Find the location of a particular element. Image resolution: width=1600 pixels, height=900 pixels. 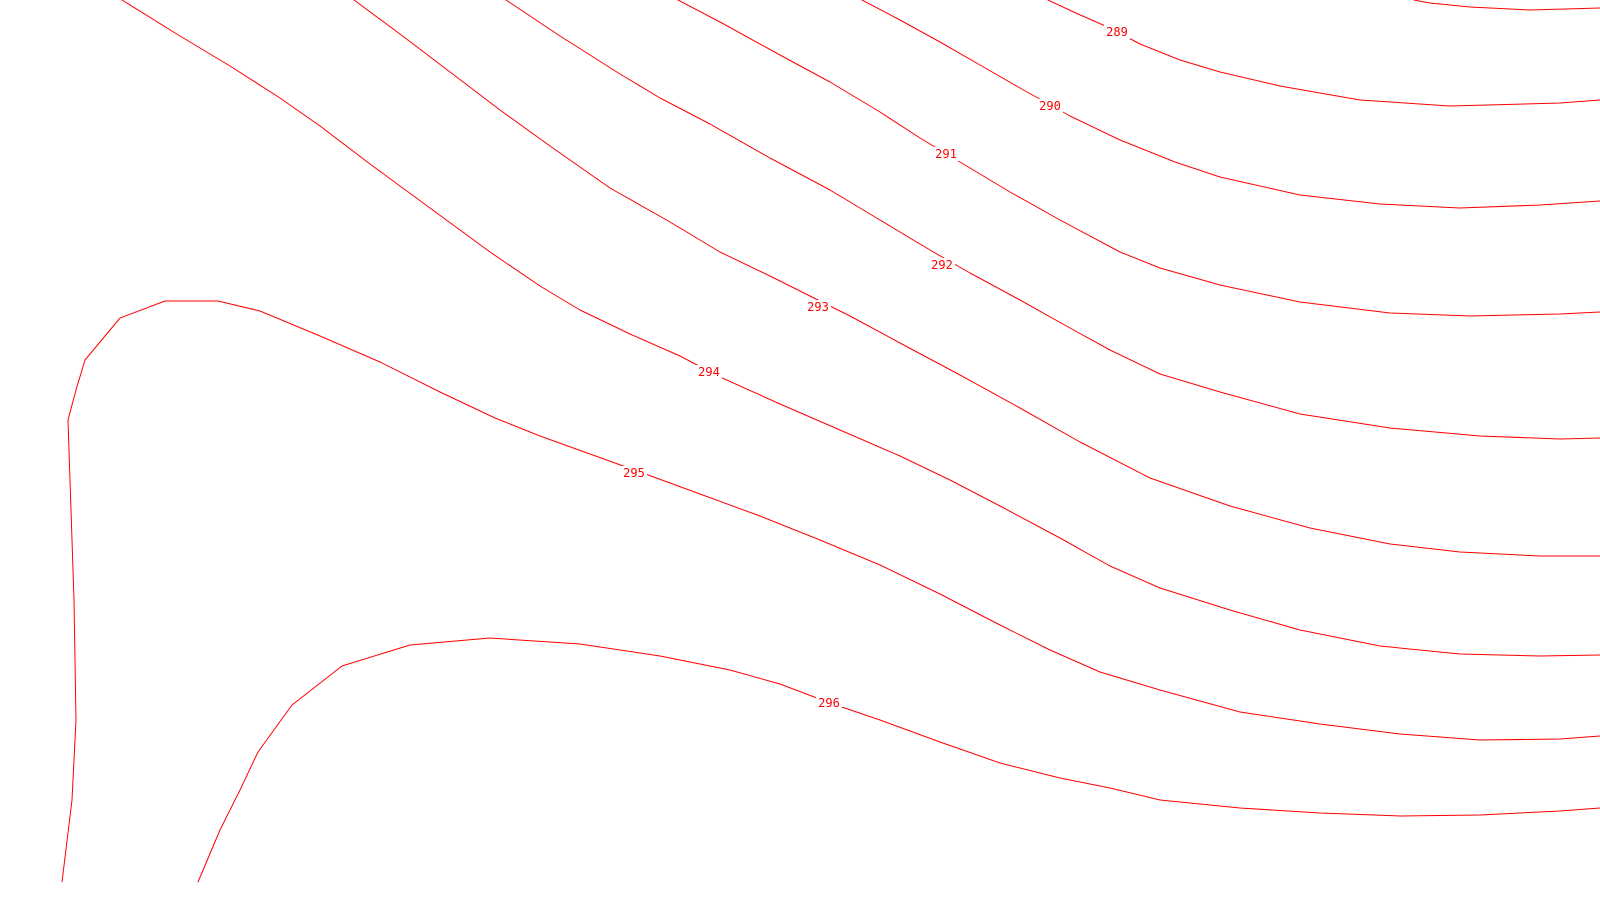

contour-label-295: 295 is located at coordinates (634, 473).